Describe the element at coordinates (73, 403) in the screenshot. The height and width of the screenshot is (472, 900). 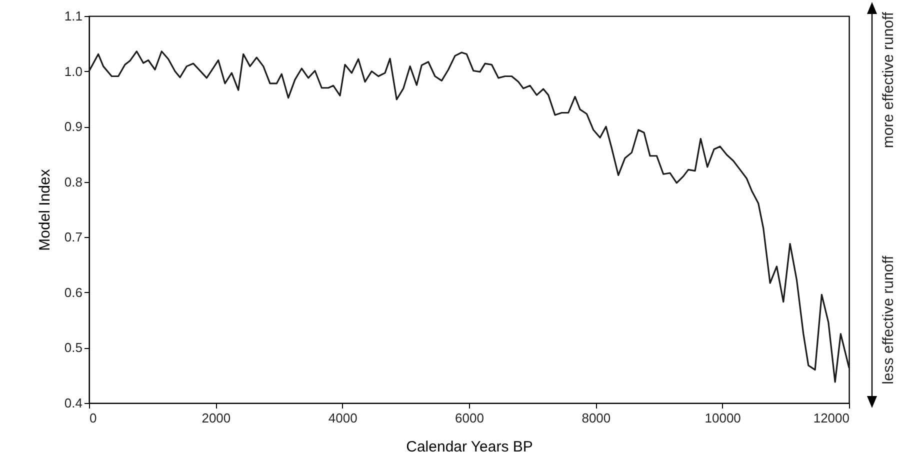
I see `y-tick-label: 0.4` at that location.